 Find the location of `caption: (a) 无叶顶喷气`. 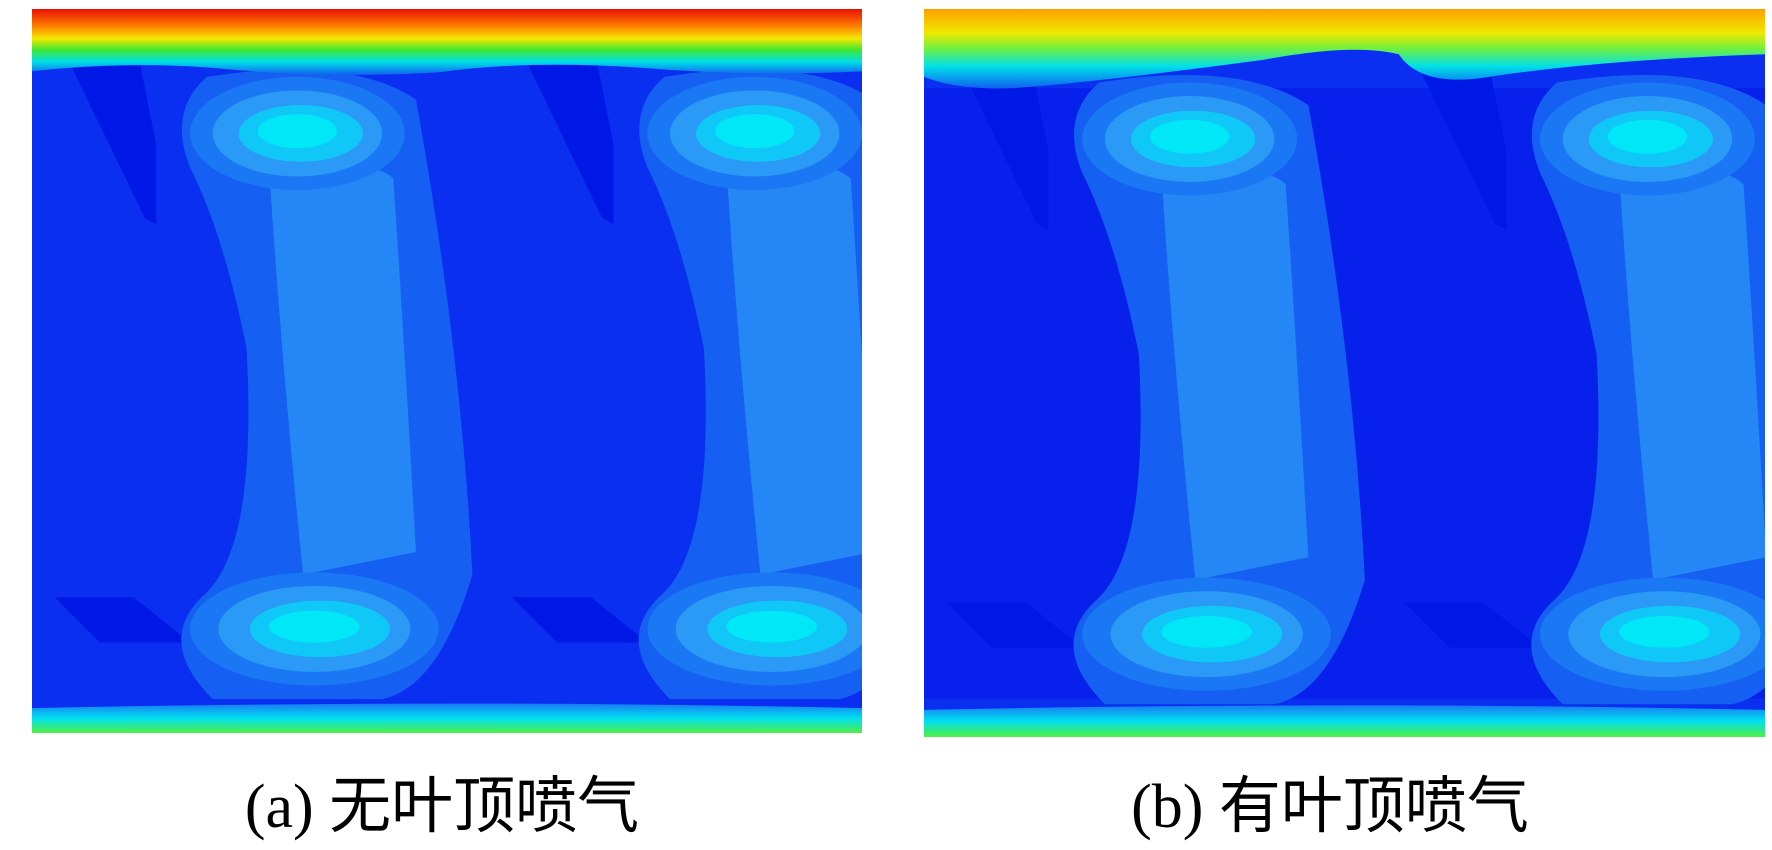

caption: (a) 无叶顶喷气 is located at coordinates (442, 807).